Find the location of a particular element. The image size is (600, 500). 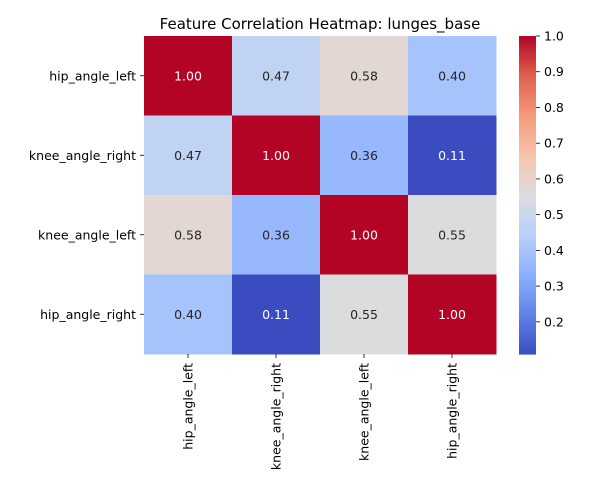

cell-value-label: 1.00 is located at coordinates (188, 75).